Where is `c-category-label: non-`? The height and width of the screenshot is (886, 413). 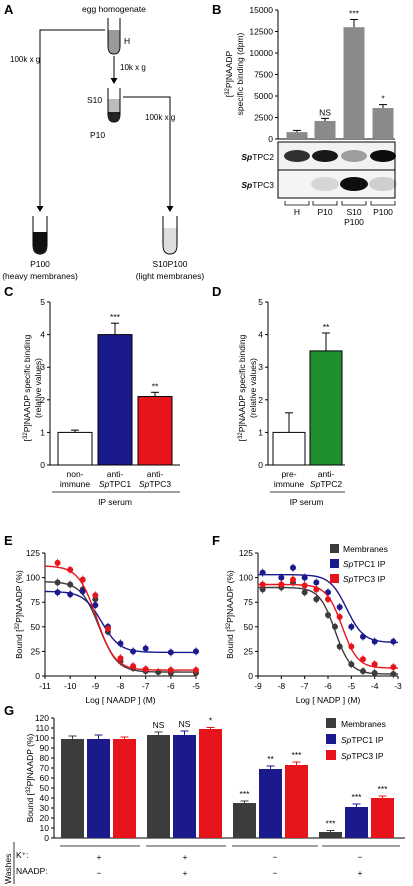 c-category-label: non- is located at coordinates (74, 474).